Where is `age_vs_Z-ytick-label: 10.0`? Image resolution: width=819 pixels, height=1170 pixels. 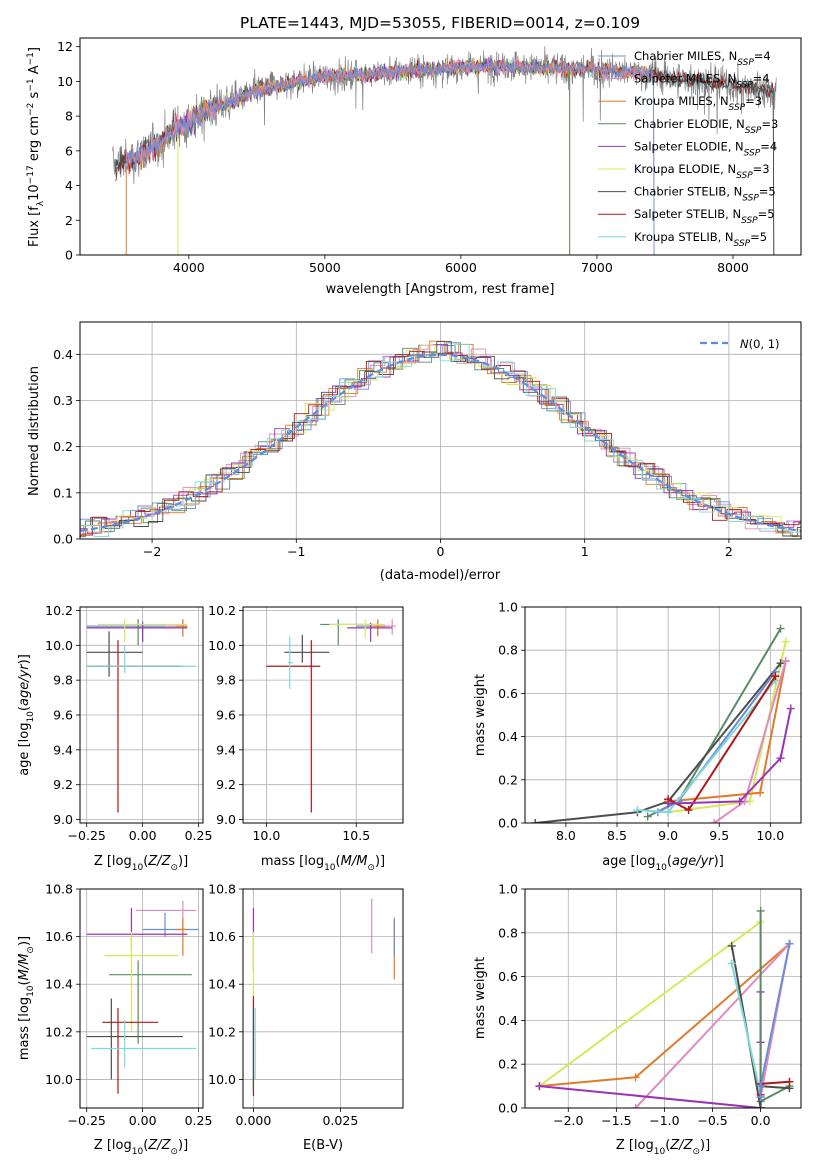
age_vs_Z-ytick-label: 10.0 is located at coordinates (59, 645).